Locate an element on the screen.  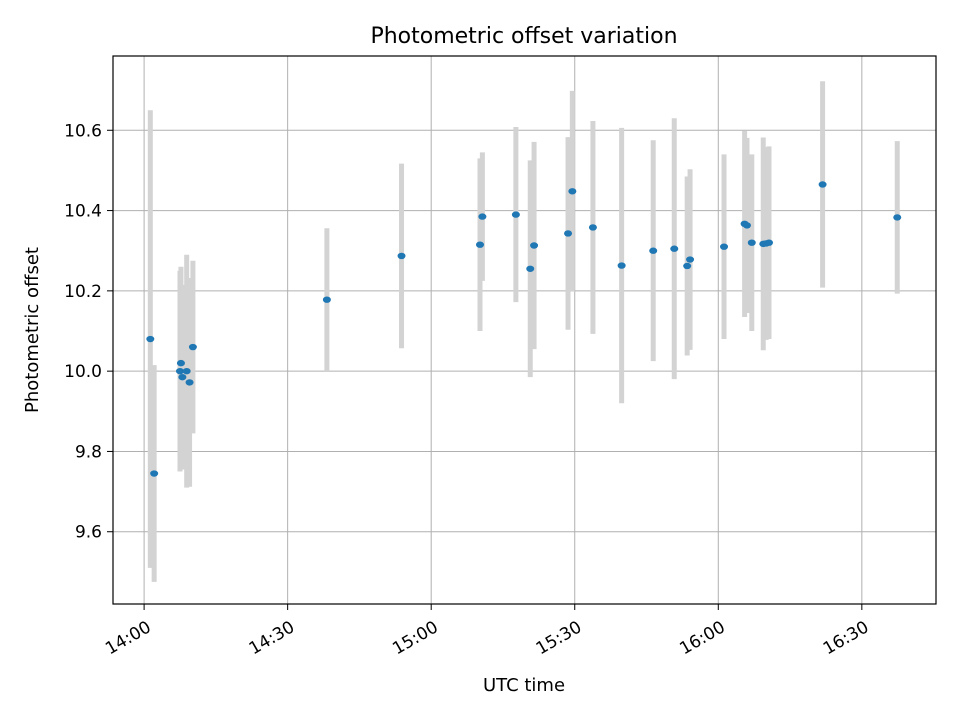
x-tick-label: 15:00 is located at coordinates (415, 638).